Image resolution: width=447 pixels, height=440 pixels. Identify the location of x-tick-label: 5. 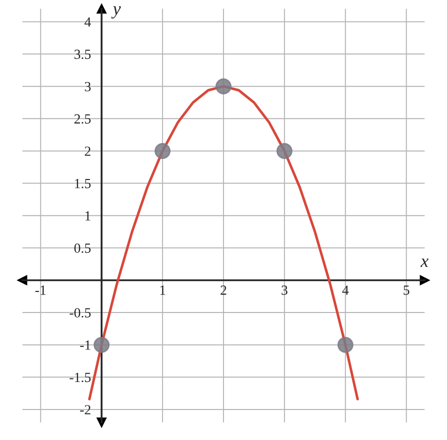
(407, 290).